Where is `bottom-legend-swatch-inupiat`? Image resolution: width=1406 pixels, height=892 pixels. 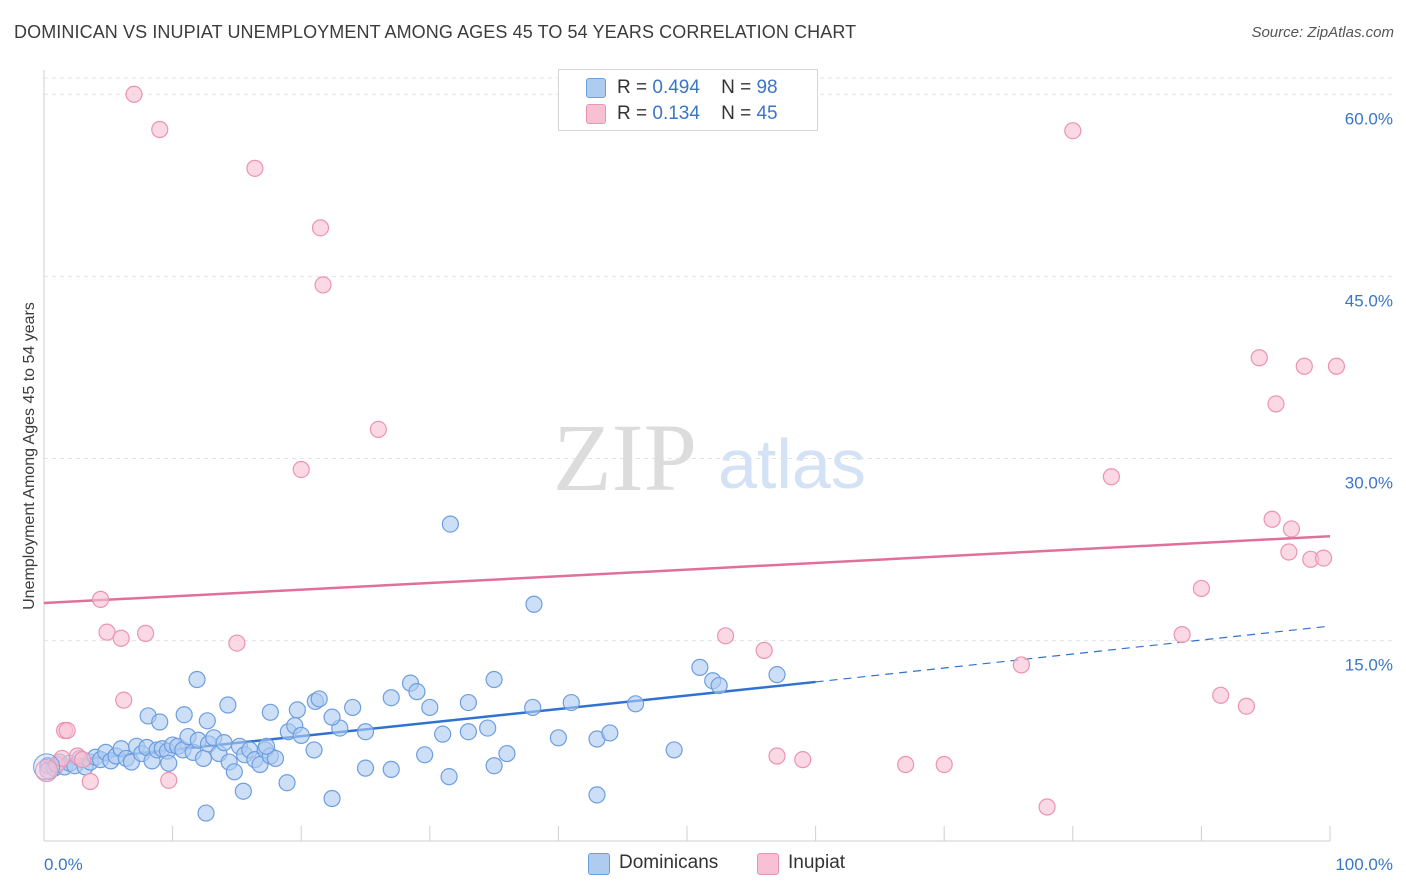
bottom-legend-swatch-inupiat is located at coordinates (768, 864).